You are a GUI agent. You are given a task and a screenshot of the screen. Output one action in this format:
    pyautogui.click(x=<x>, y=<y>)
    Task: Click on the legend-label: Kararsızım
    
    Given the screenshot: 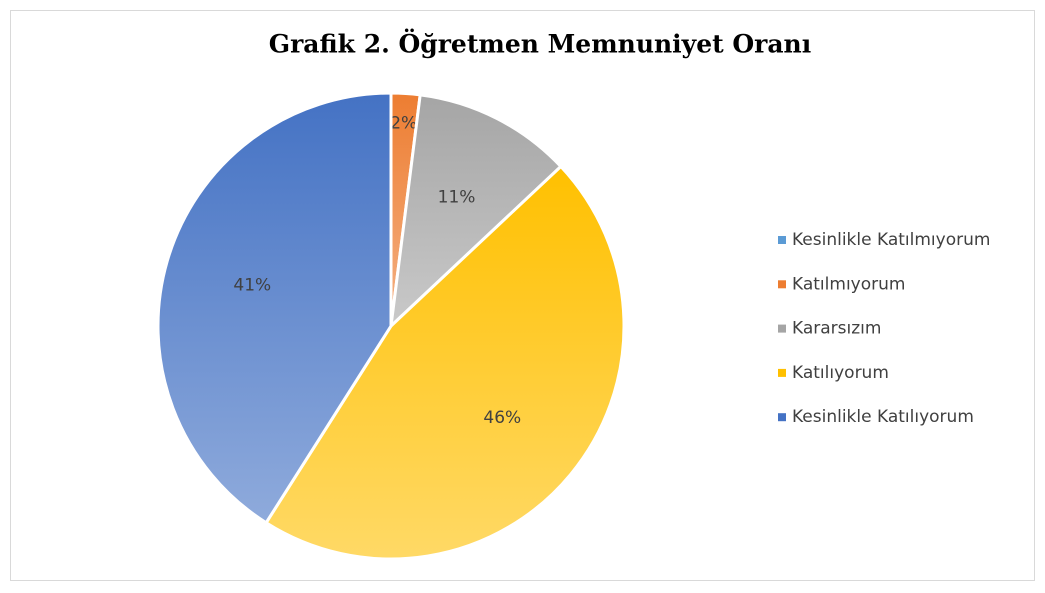 What is the action you would take?
    pyautogui.click(x=836, y=329)
    